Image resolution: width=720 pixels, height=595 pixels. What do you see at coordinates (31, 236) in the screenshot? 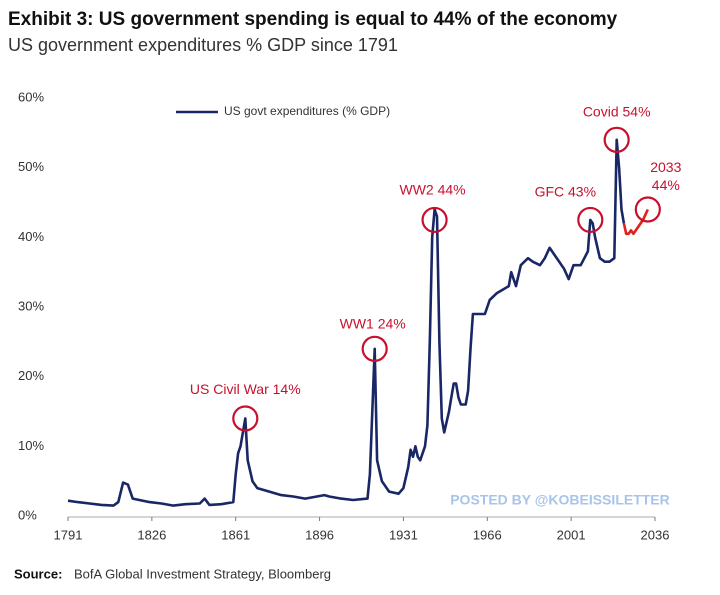
I see `y-tick-label: 40%` at bounding box center [31, 236].